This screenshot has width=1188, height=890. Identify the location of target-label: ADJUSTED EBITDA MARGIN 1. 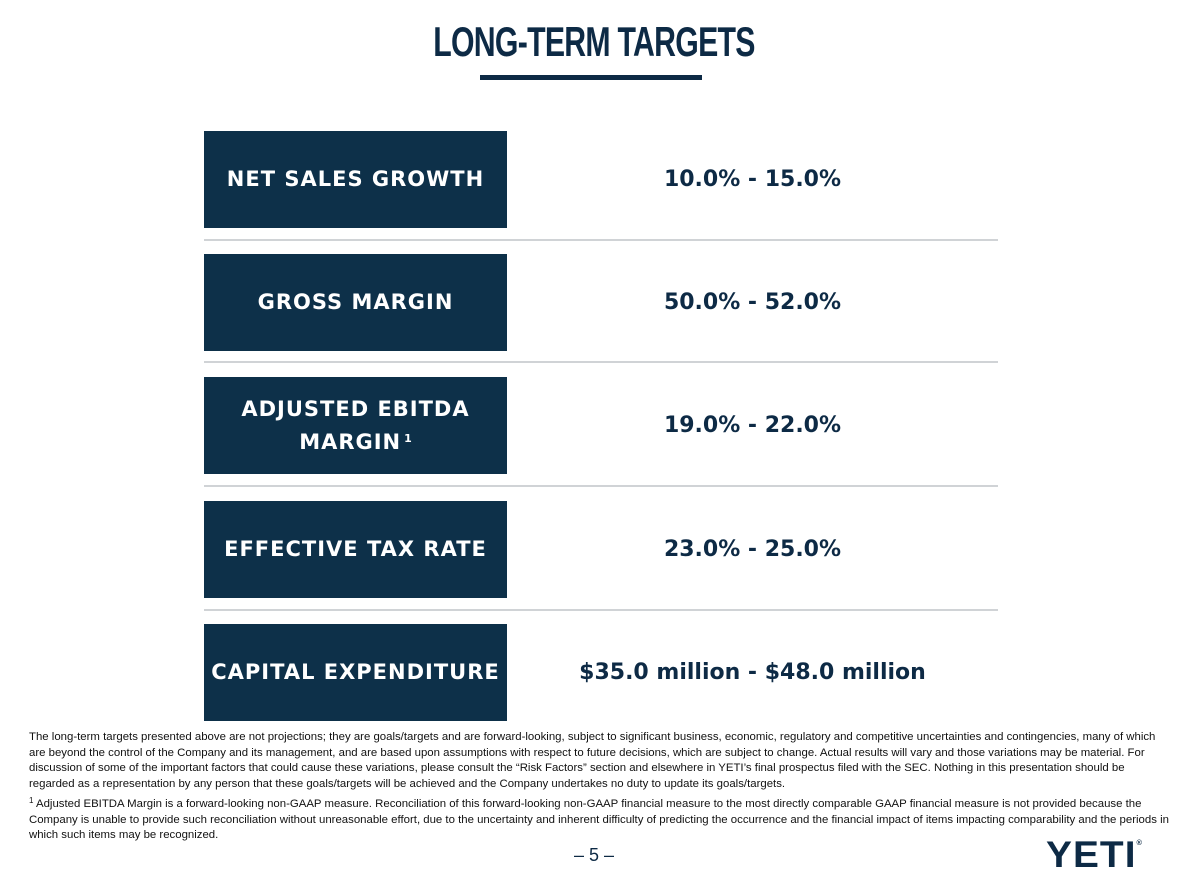
(355, 426).